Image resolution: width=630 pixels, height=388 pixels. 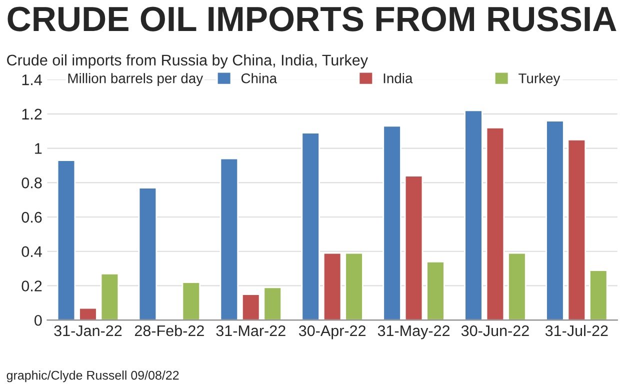 I want to click on x-tick-label: 28-Feb-22, so click(x=169, y=330).